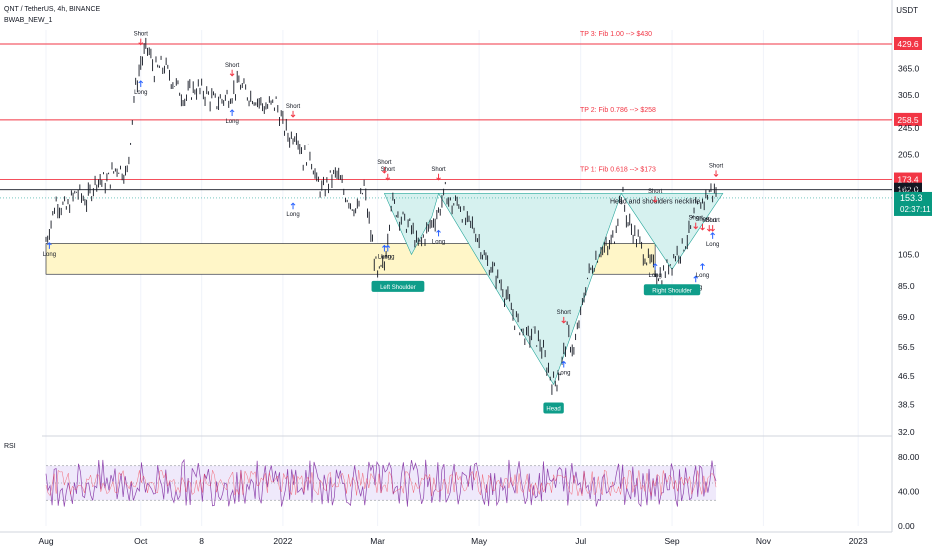 This screenshot has height=550, width=932. Describe the element at coordinates (671, 541) in the screenshot. I see `time-tick-label: Sep` at that location.